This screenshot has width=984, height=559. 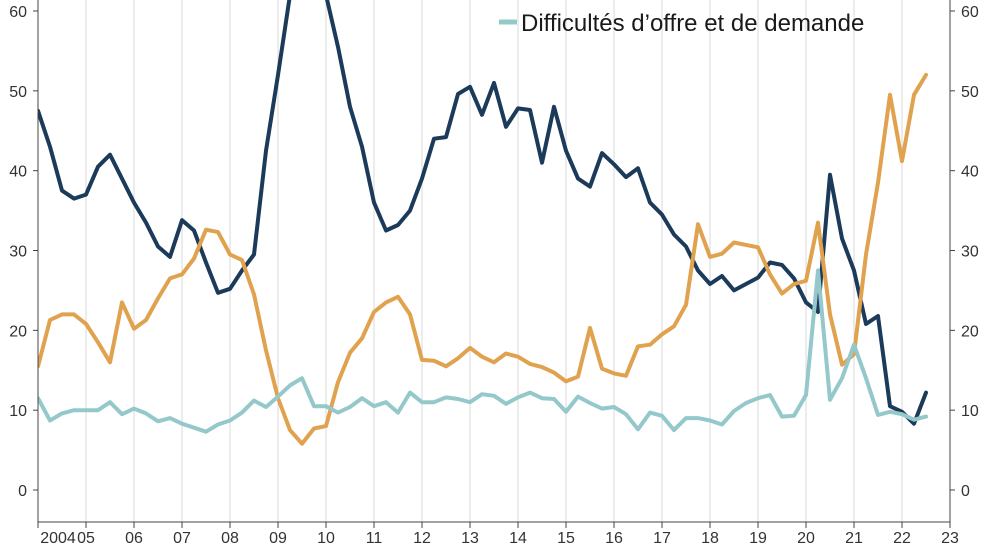 I want to click on legend: Difficultés d’offre et de demande, so click(x=681, y=23).